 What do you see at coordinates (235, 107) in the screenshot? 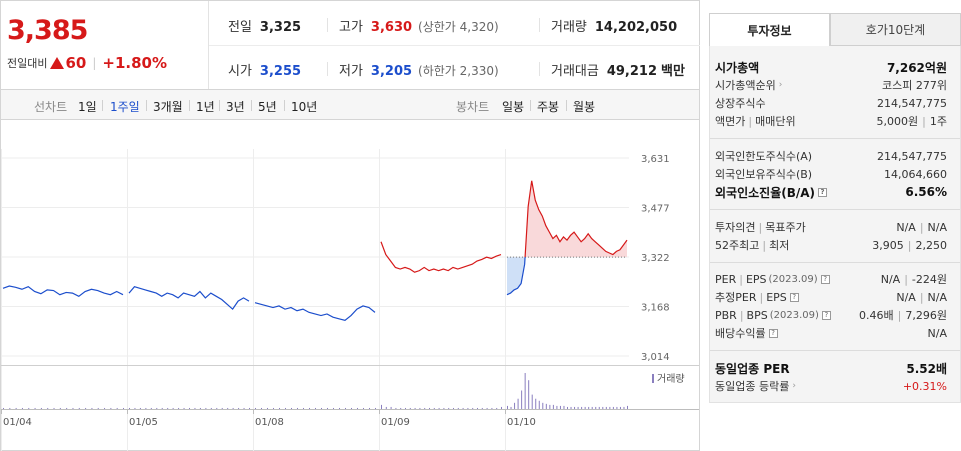
I see `period-3y: 3년` at bounding box center [235, 107].